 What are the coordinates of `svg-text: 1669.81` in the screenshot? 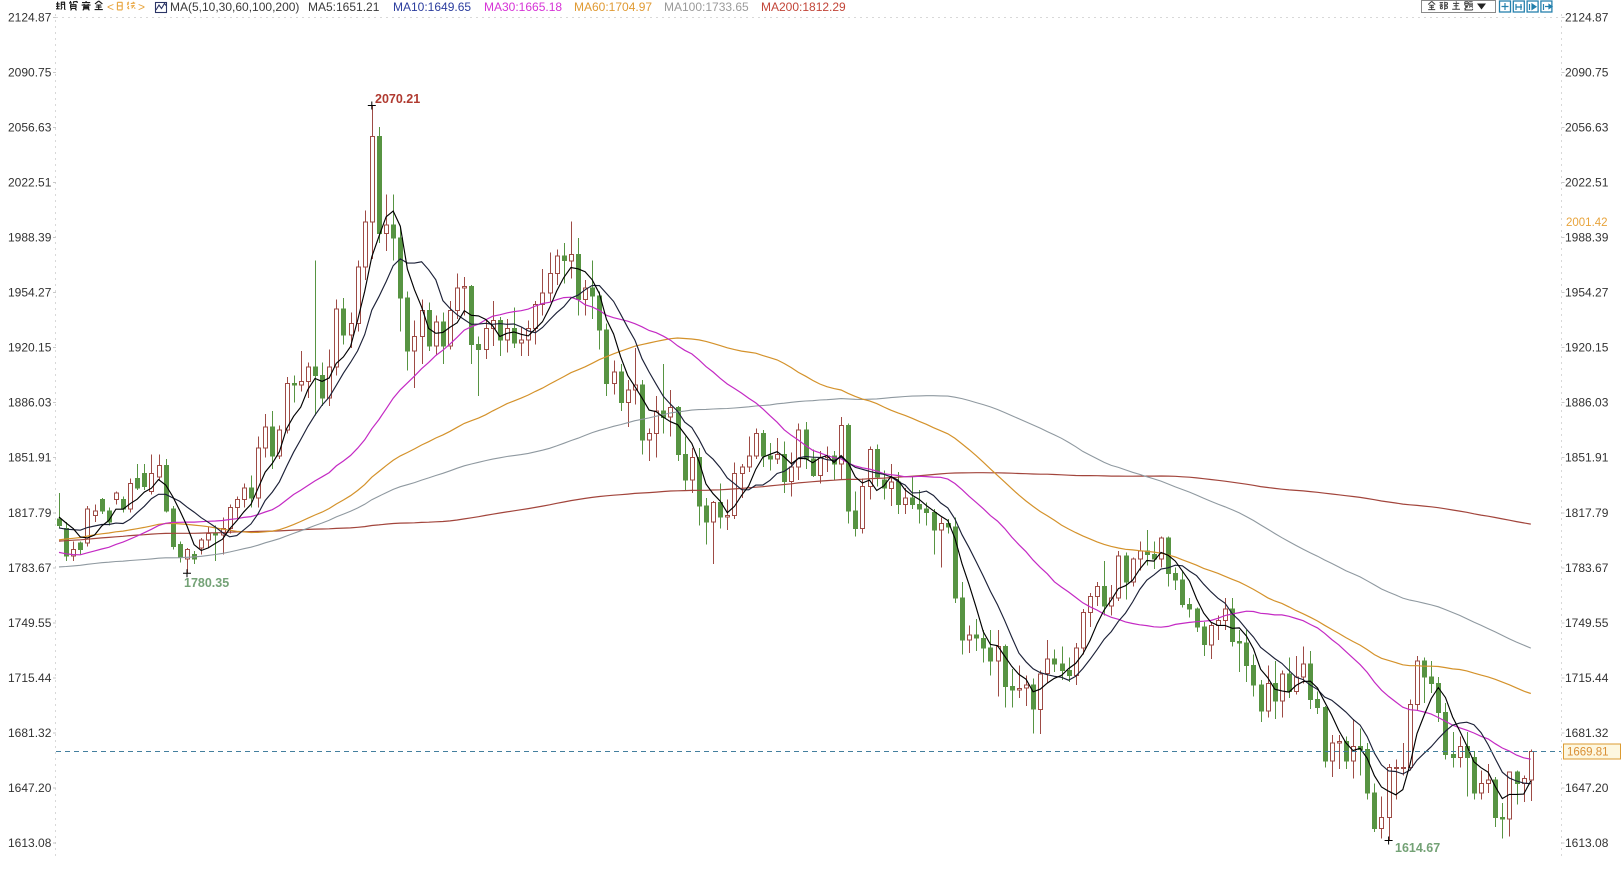 It's located at (1588, 753).